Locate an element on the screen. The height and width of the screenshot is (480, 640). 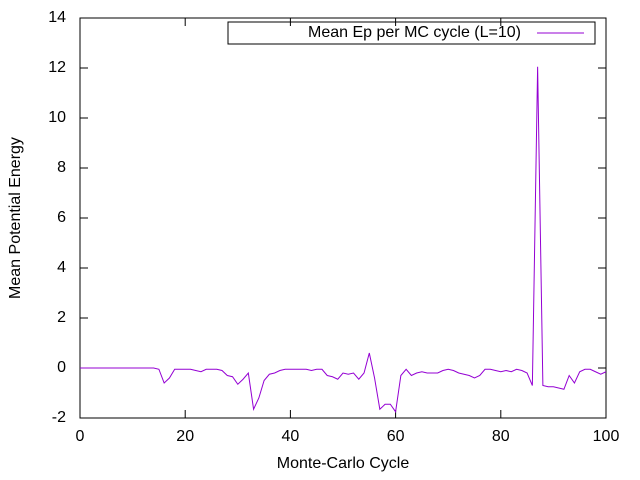
y-tick-label: -2 is located at coordinates (59, 417).